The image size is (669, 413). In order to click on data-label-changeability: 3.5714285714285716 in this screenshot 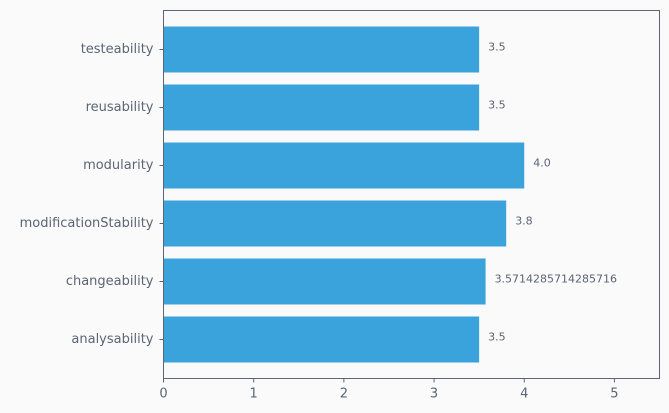, I will do `click(556, 279)`.